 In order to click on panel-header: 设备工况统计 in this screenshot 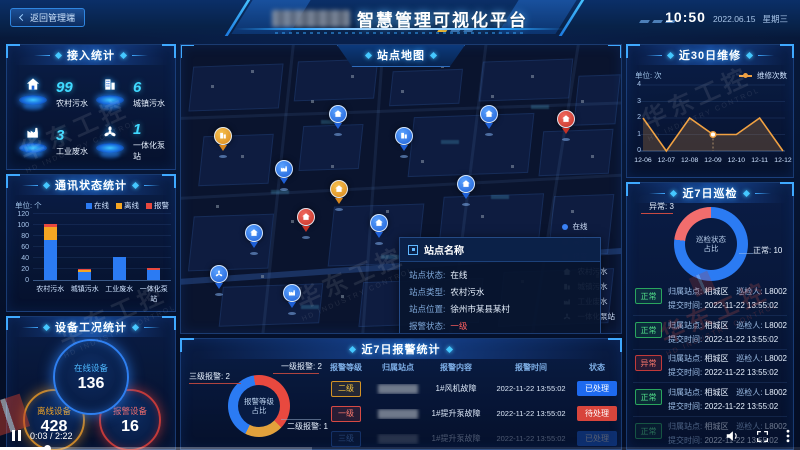, I will do `click(91, 327)`.